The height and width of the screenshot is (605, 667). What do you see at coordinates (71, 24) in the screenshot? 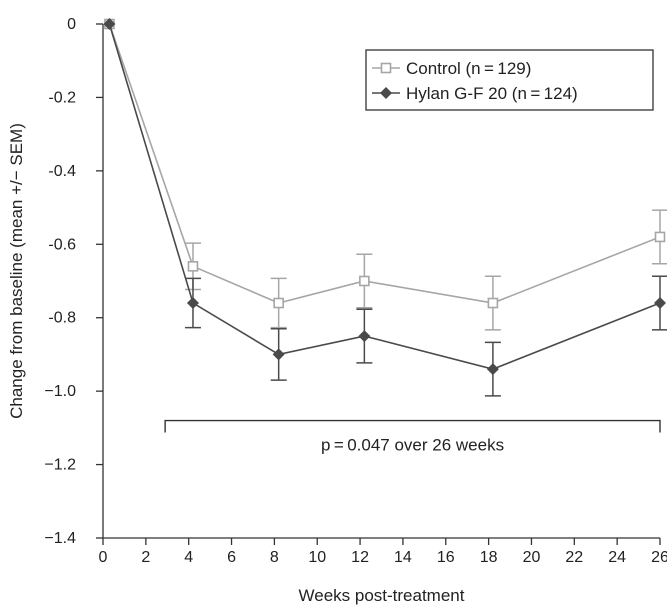
I see `y-tick-label: 0` at bounding box center [71, 24].